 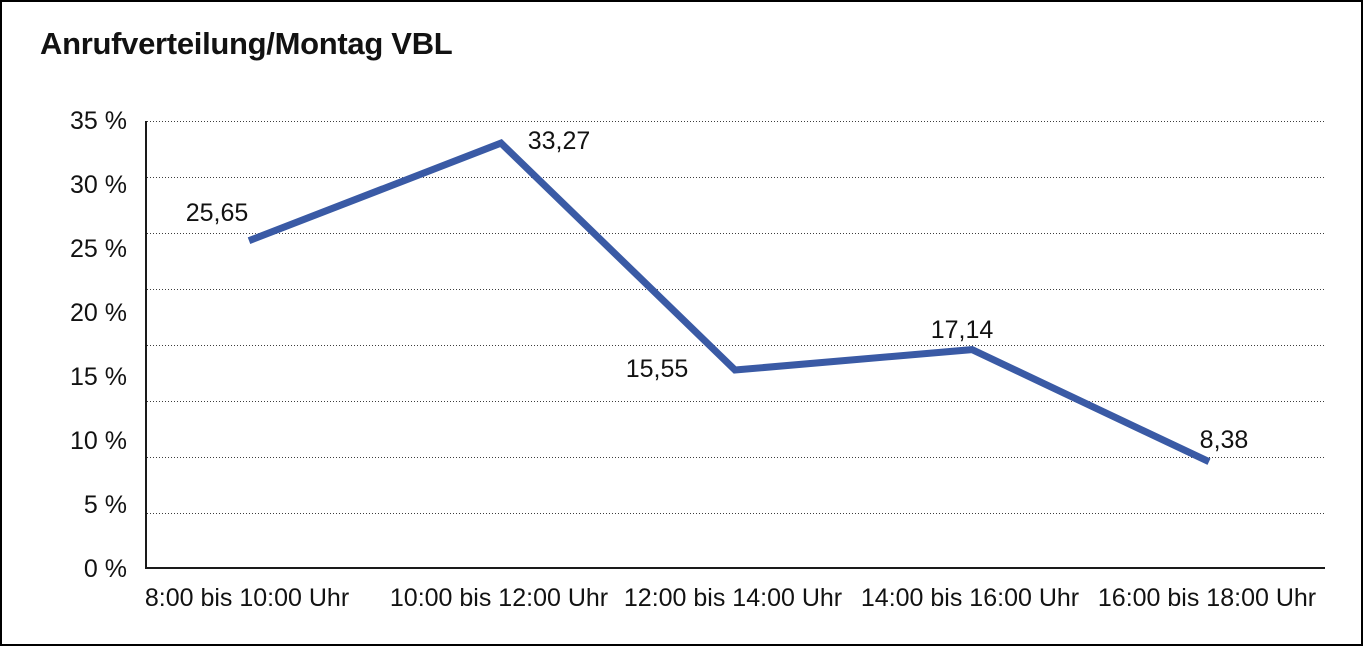 What do you see at coordinates (217, 212) in the screenshot?
I see `data-point-label: 25,65` at bounding box center [217, 212].